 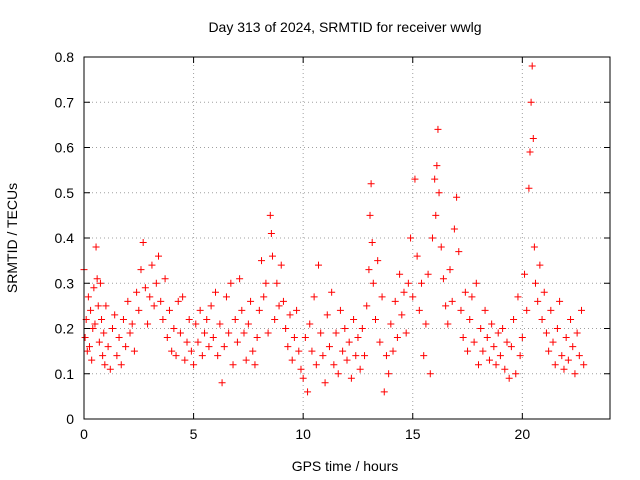 What do you see at coordinates (194, 434) in the screenshot?
I see `x-tick-label: 5` at bounding box center [194, 434].